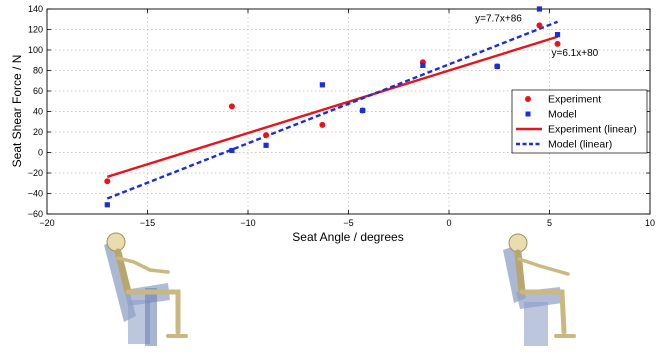 Image resolution: width=658 pixels, height=355 pixels. Describe the element at coordinates (38, 91) in the screenshot. I see `y-tick-label: 60` at that location.